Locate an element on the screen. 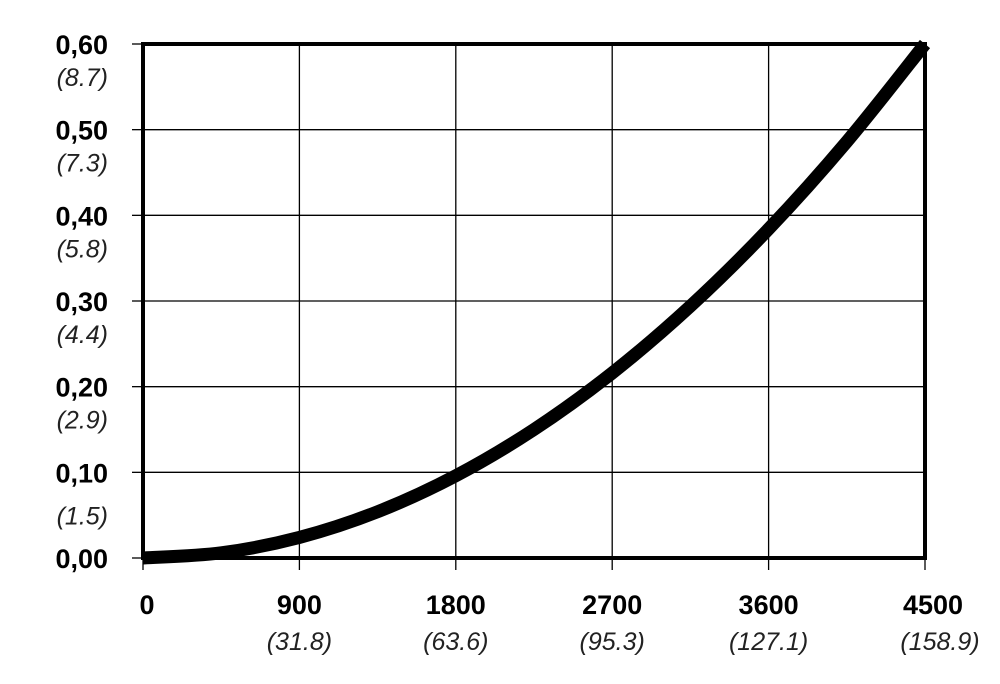  x-tick-label: 4500 is located at coordinates (933, 605).